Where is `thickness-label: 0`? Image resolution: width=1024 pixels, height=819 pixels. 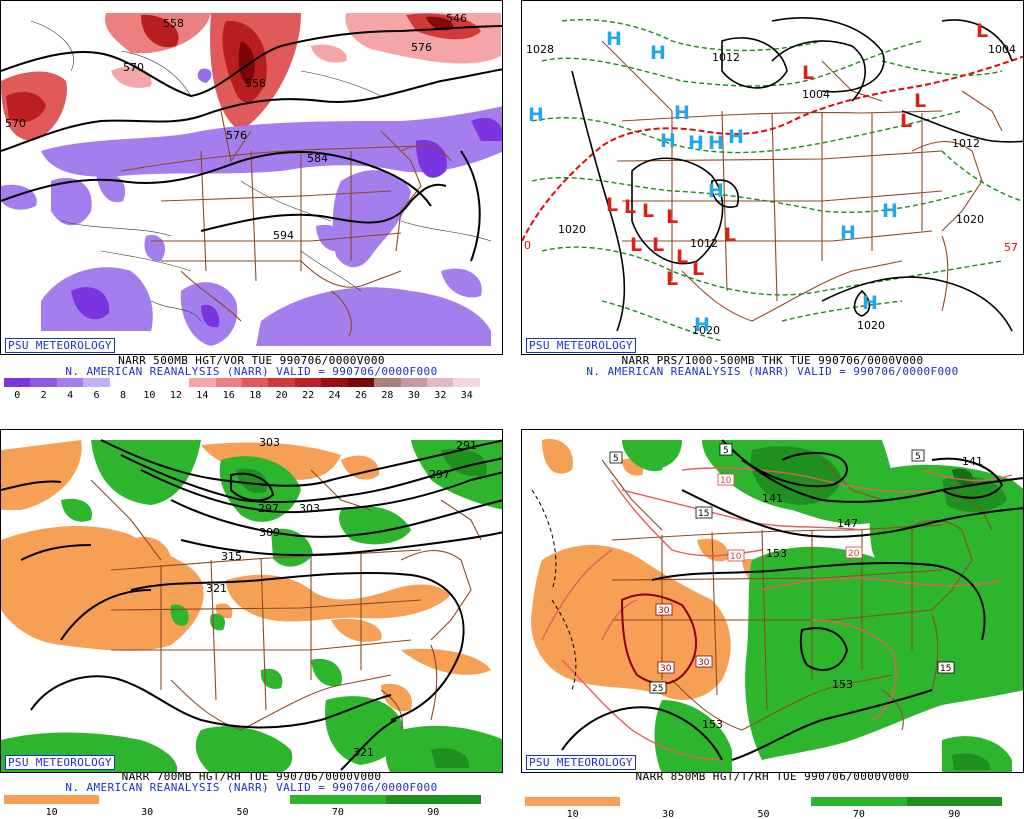 thickness-label: 0 is located at coordinates (527, 245).